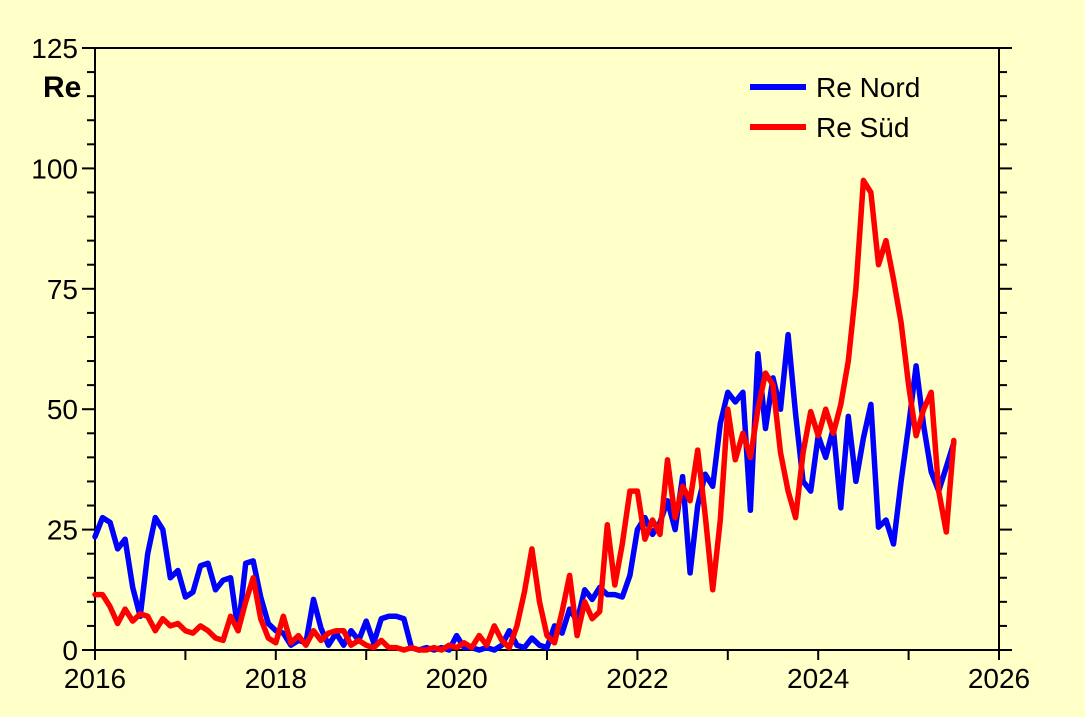 The width and height of the screenshot is (1085, 717). Describe the element at coordinates (818, 678) in the screenshot. I see `x-tick-label: 2024` at that location.